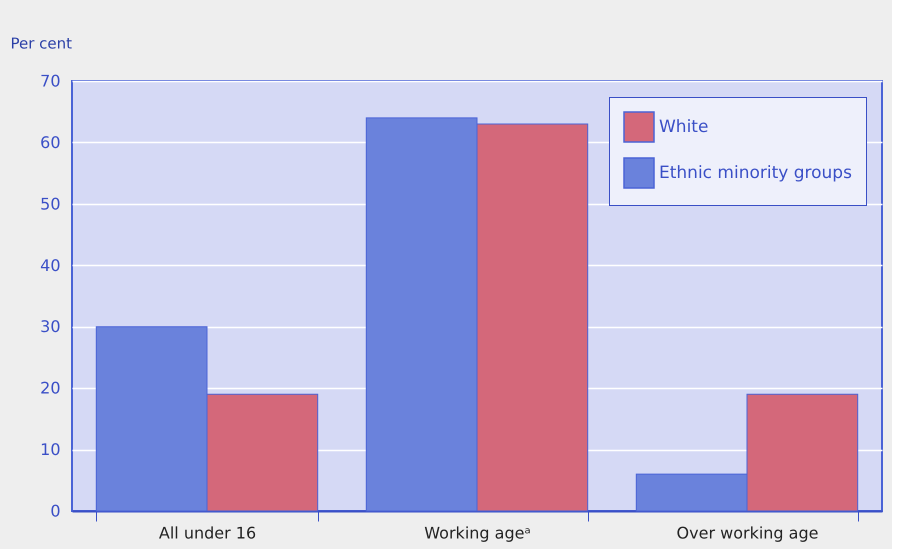 This screenshot has width=908, height=552. What do you see at coordinates (50, 142) in the screenshot?
I see `y-tick-label: 60` at bounding box center [50, 142].